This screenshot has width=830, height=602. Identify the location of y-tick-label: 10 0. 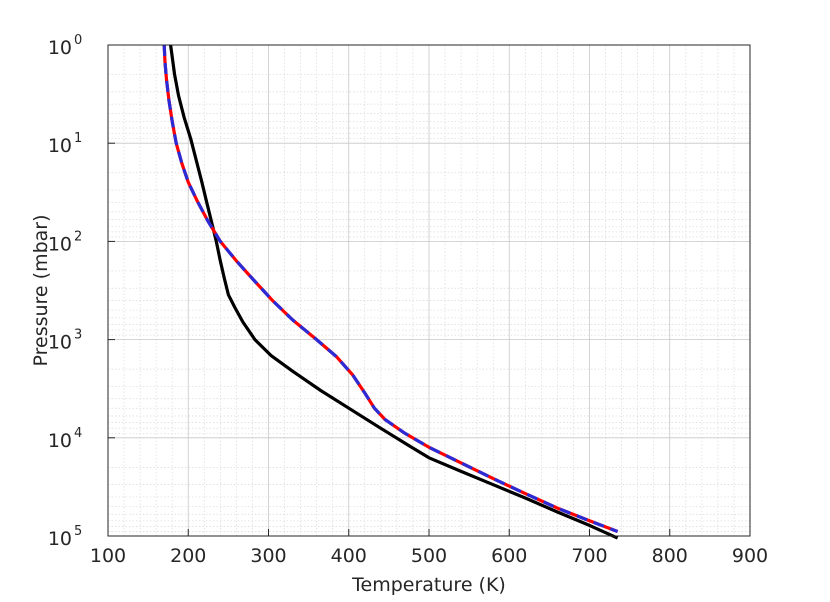
(65, 46).